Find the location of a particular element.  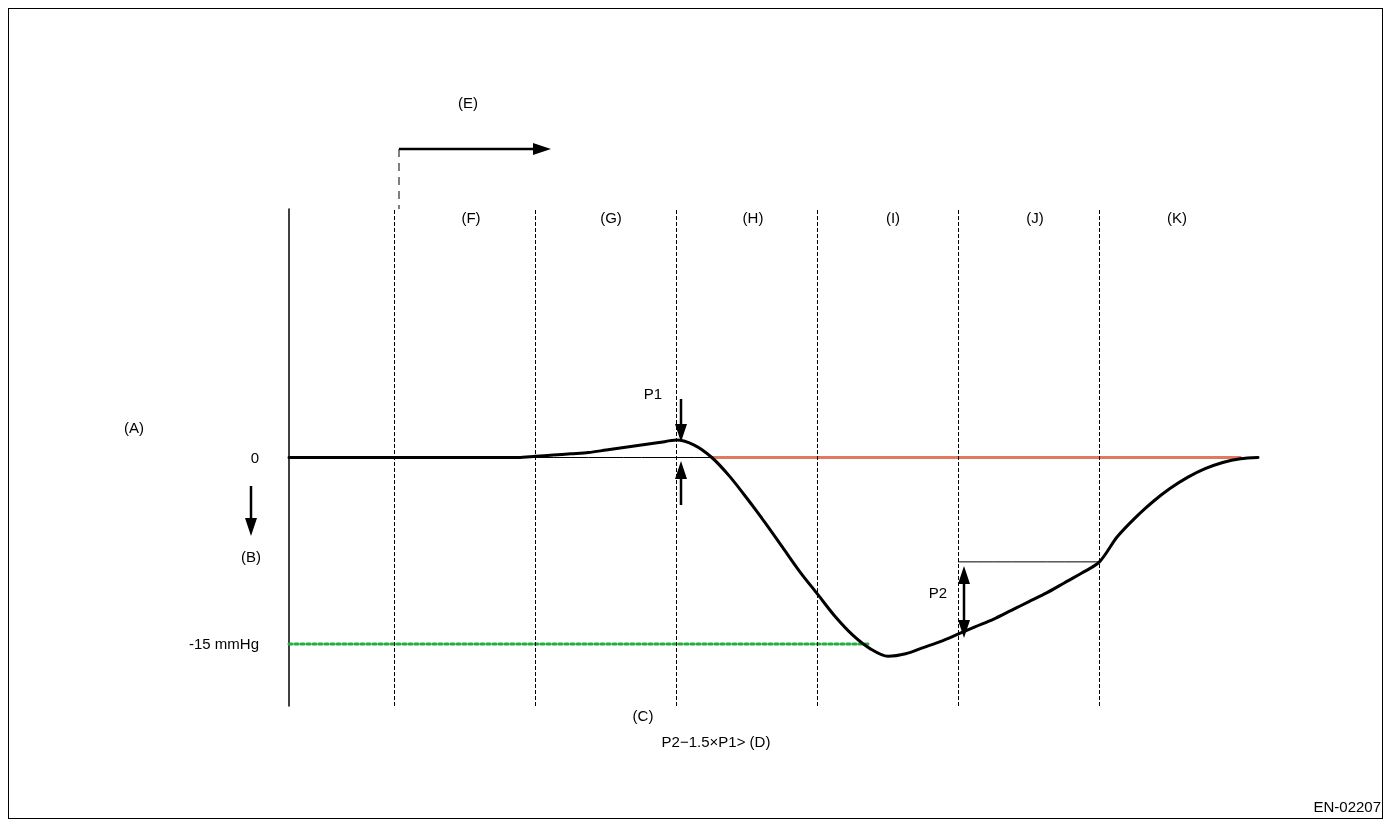

annotation: P2 is located at coordinates (938, 592).